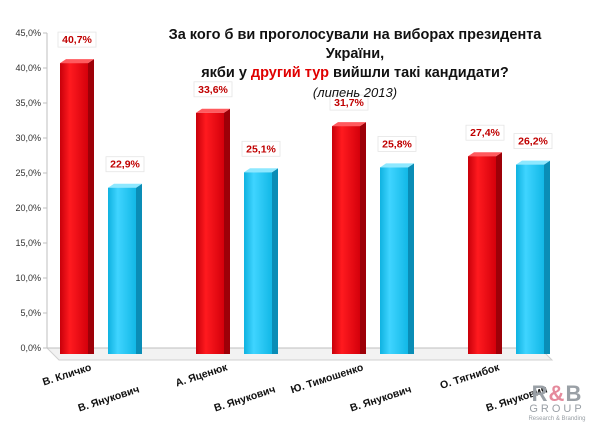 The image size is (600, 428). Describe the element at coordinates (470, 376) in the screenshot. I see `x-category-label: О. Тягнибок` at that location.